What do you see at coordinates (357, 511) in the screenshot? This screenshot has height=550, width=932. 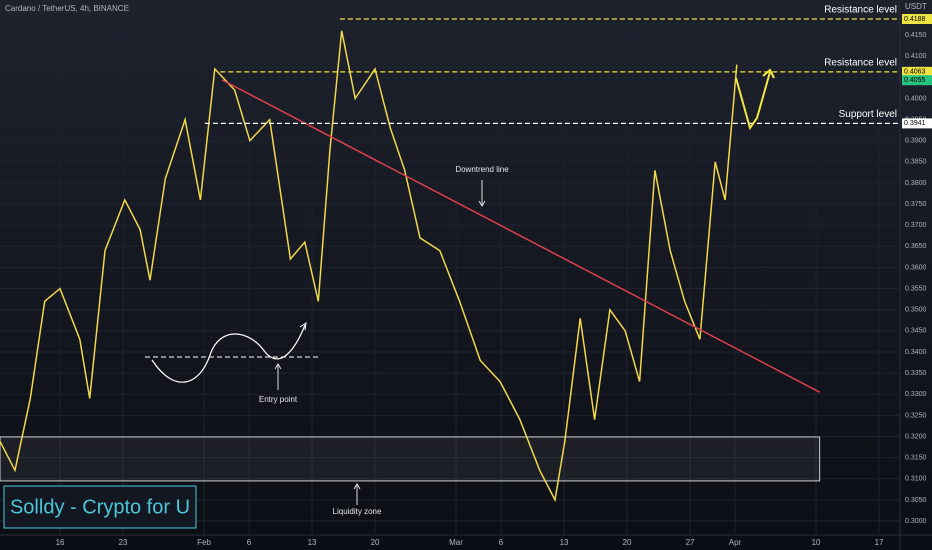 I see `zone-label: Liquidity zone` at bounding box center [357, 511].